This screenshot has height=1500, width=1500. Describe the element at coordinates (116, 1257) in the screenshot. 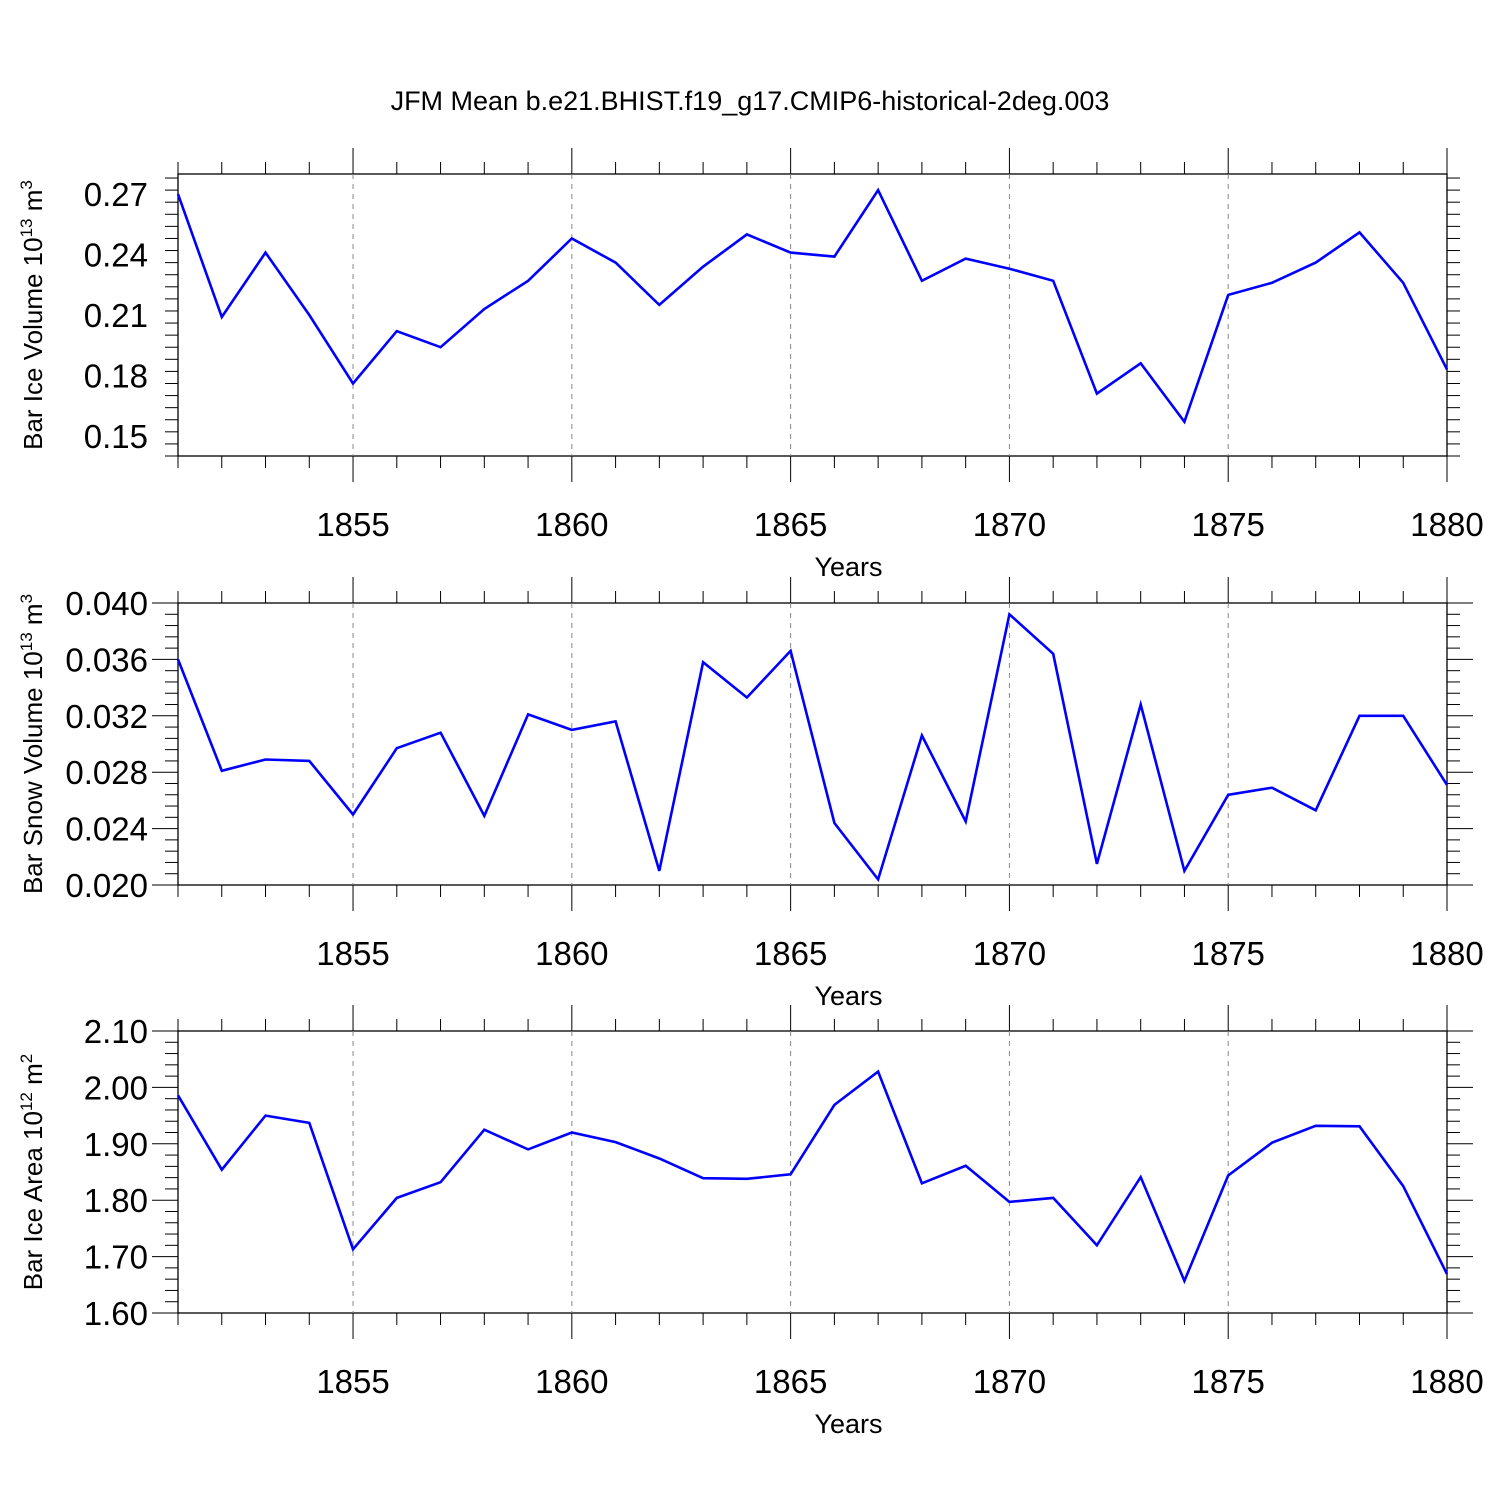

I see `y-tick-label: 1.70` at that location.